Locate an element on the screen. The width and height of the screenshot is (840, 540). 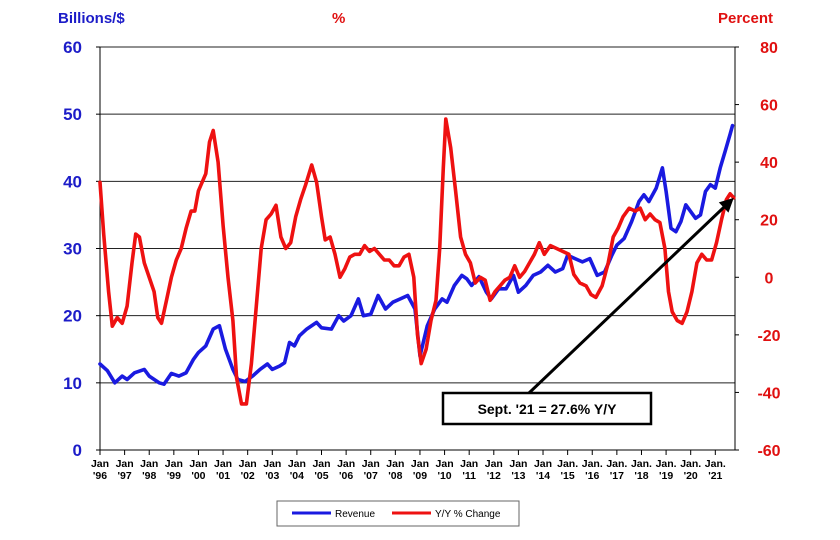
x-tick-label: '00 is located at coordinates (198, 476).